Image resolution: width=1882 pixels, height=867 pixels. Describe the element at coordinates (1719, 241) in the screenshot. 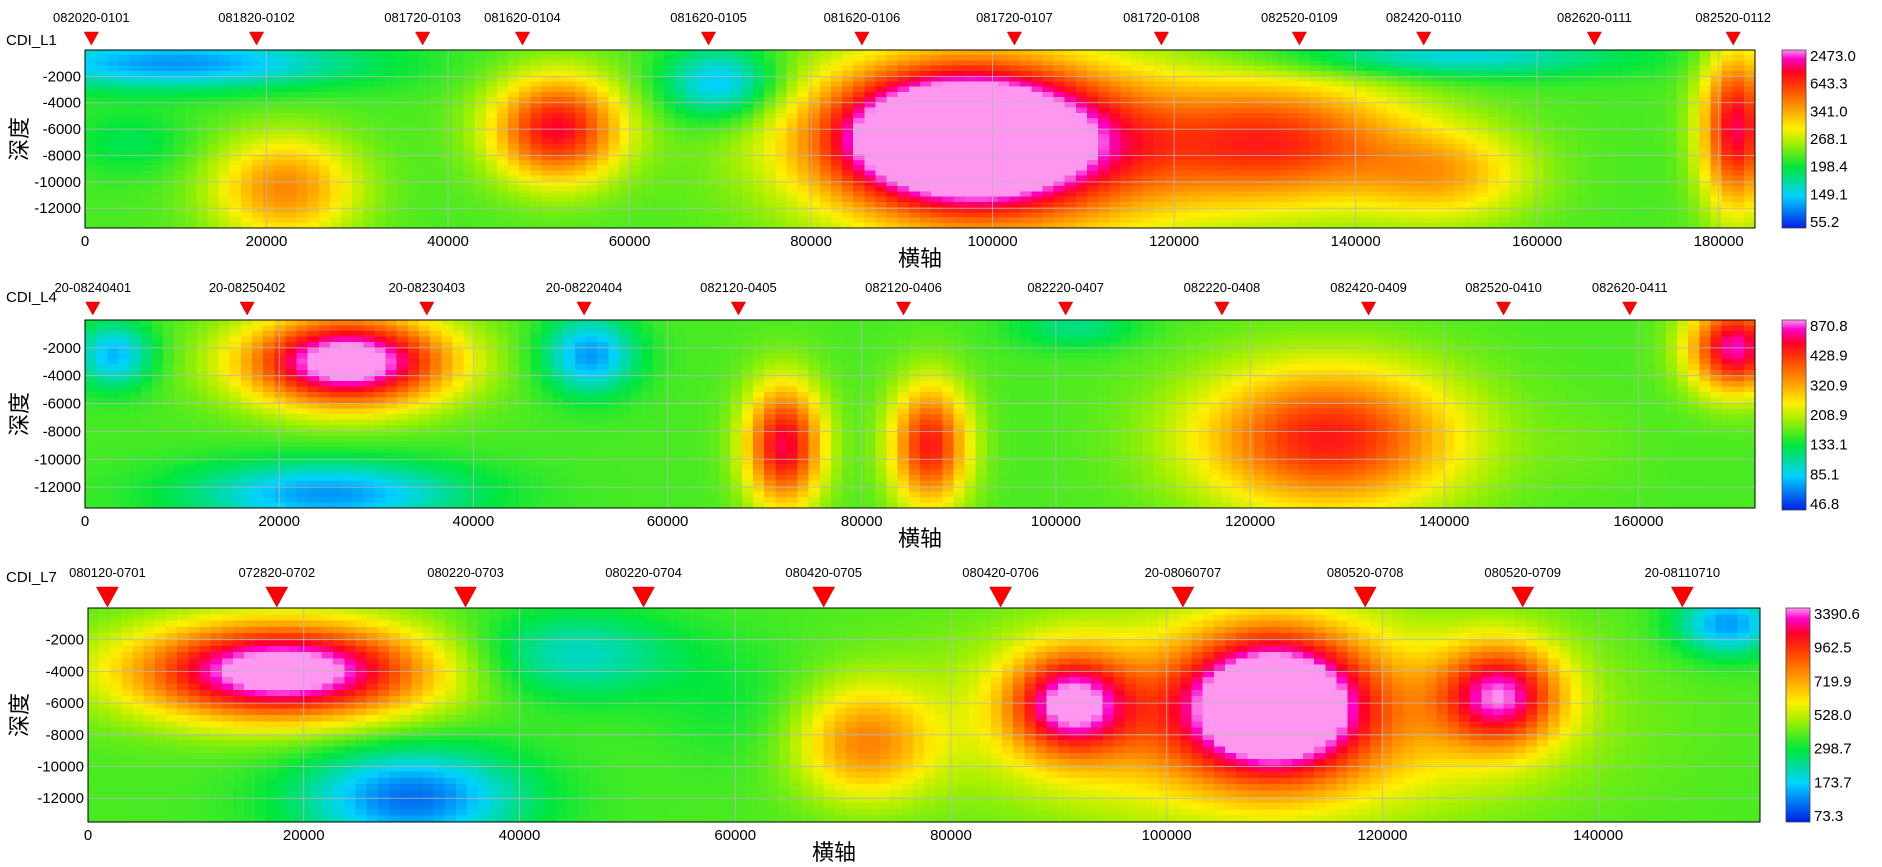

I see `x-tick-label: 180000` at that location.